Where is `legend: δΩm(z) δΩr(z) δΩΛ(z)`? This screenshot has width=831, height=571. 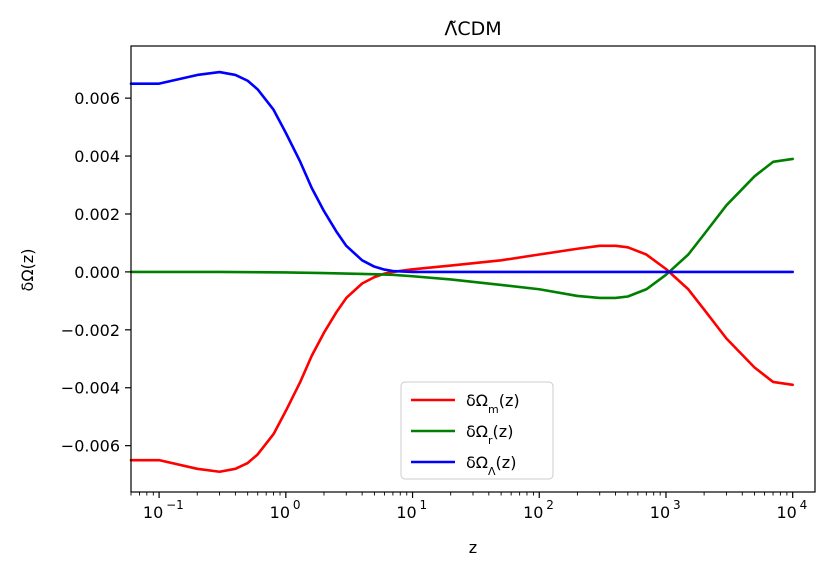 legend: δΩm(z) δΩr(z) δΩΛ(z) is located at coordinates (477, 430).